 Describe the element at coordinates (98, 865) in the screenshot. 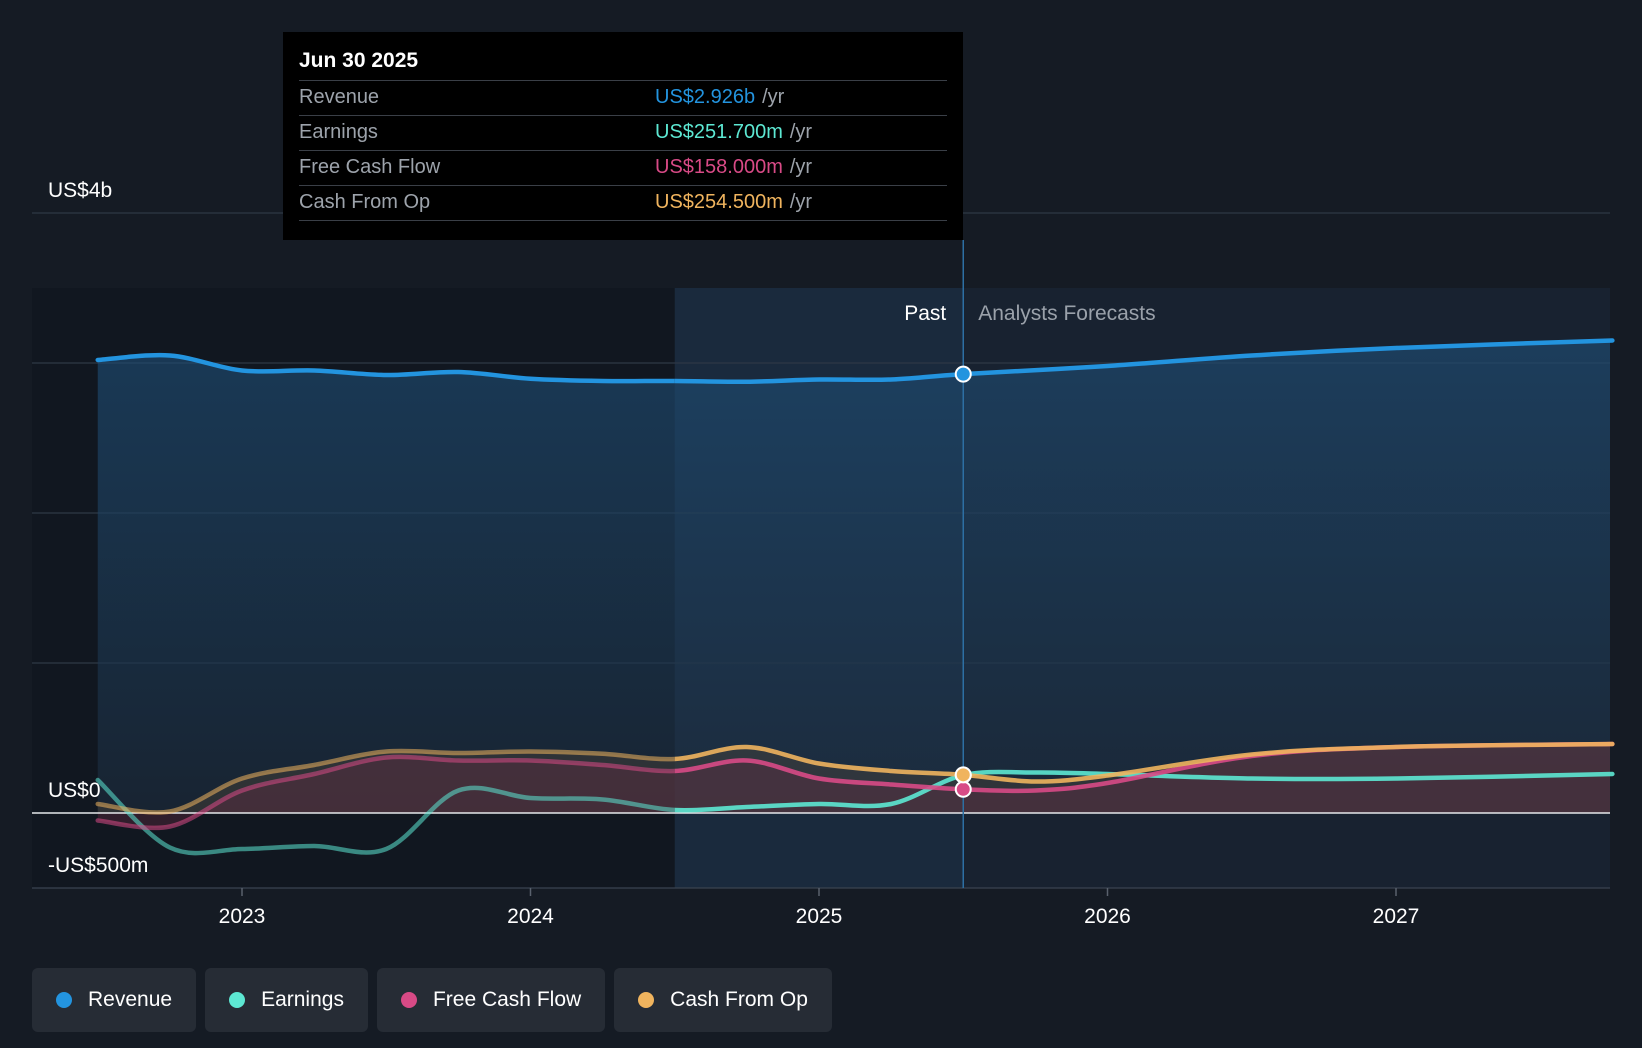

I see `y-tick-label: -US$500m` at that location.